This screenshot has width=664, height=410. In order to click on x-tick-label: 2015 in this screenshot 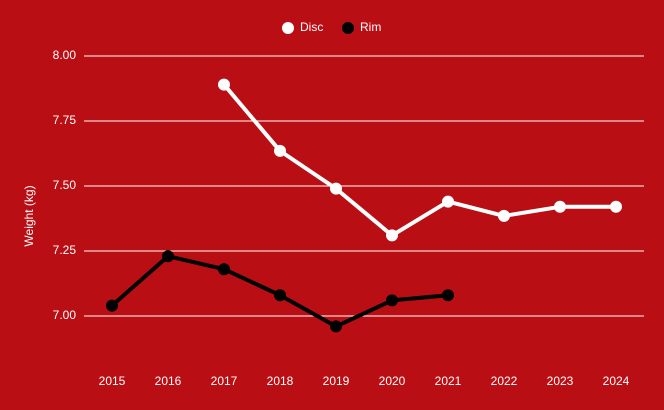, I will do `click(112, 381)`.